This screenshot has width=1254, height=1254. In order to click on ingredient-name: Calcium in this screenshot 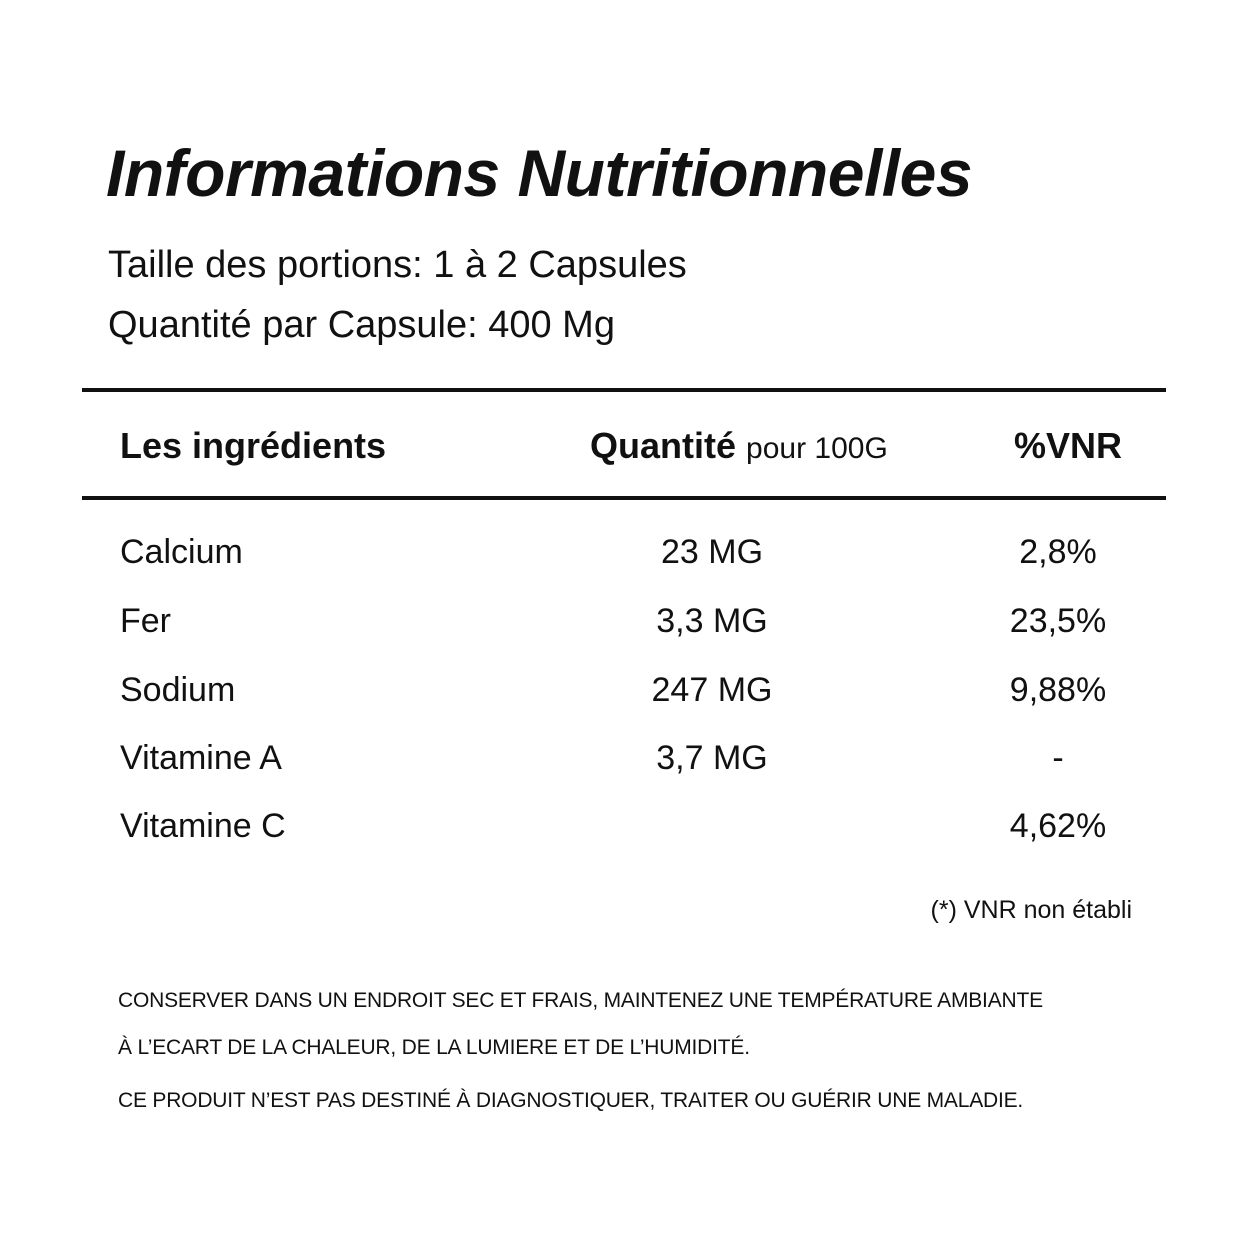, I will do `click(181, 552)`.